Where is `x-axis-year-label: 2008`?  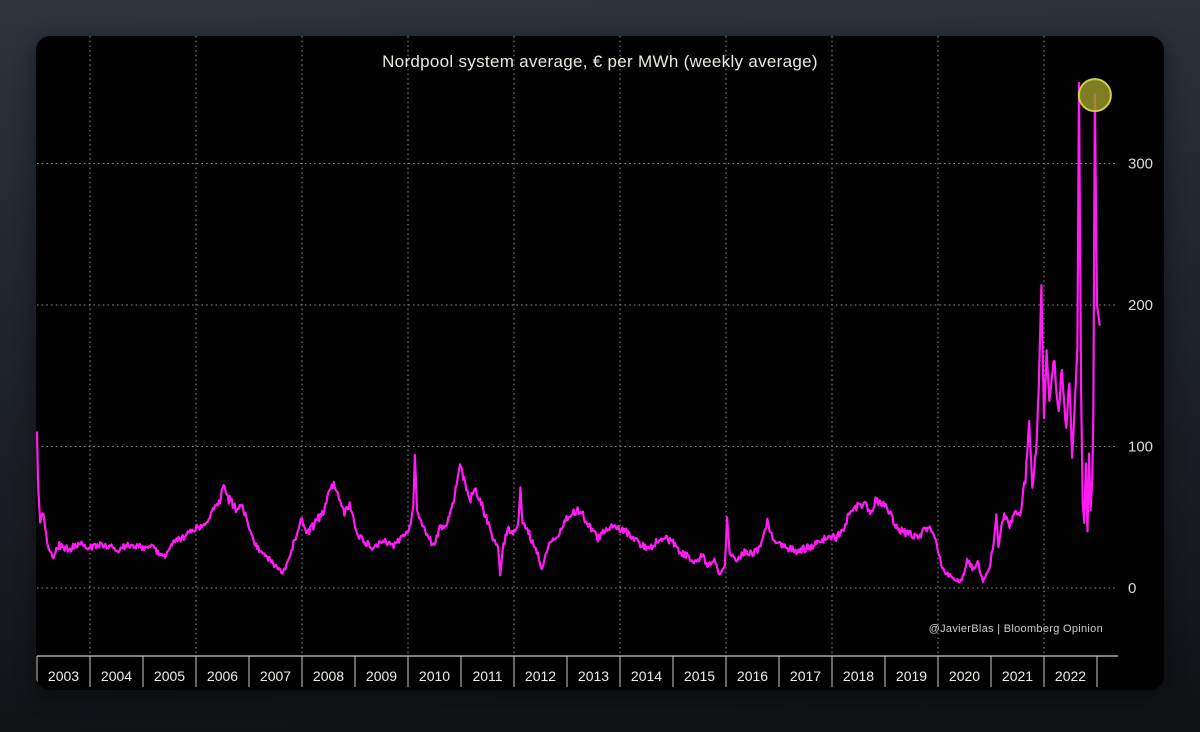
x-axis-year-label: 2008 is located at coordinates (328, 676).